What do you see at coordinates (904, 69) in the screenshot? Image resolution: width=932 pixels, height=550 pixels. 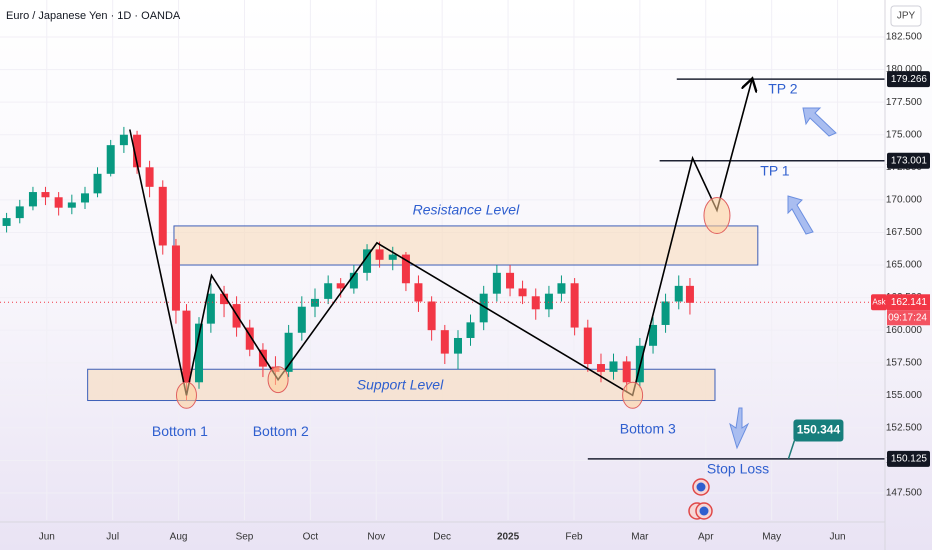 I see `y-tick-label: 180.000` at bounding box center [904, 69].